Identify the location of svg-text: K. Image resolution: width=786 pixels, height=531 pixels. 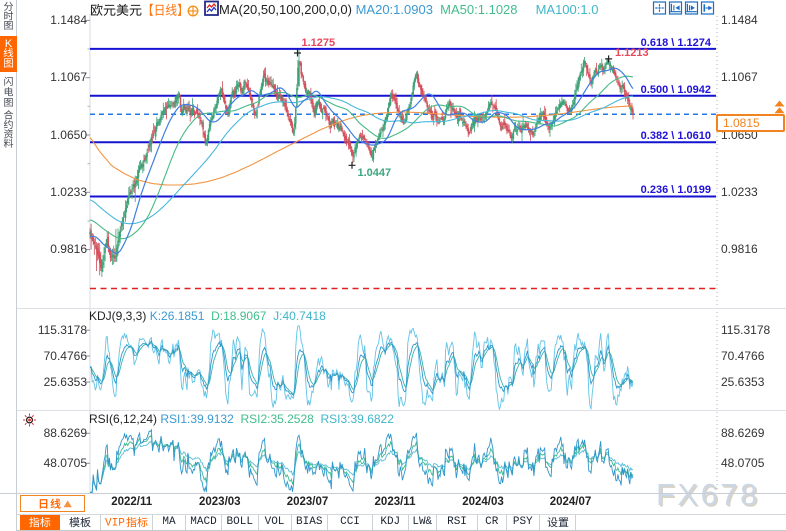
(9, 44).